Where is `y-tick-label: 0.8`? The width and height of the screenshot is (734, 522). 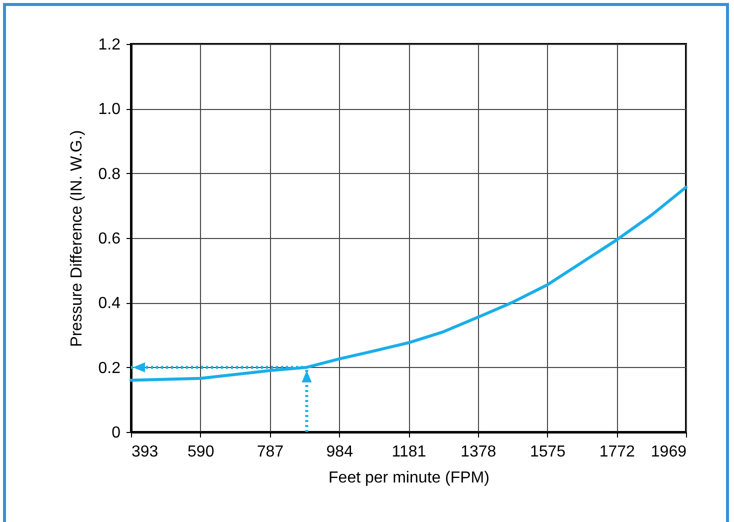 y-tick-label: 0.8 is located at coordinates (109, 174).